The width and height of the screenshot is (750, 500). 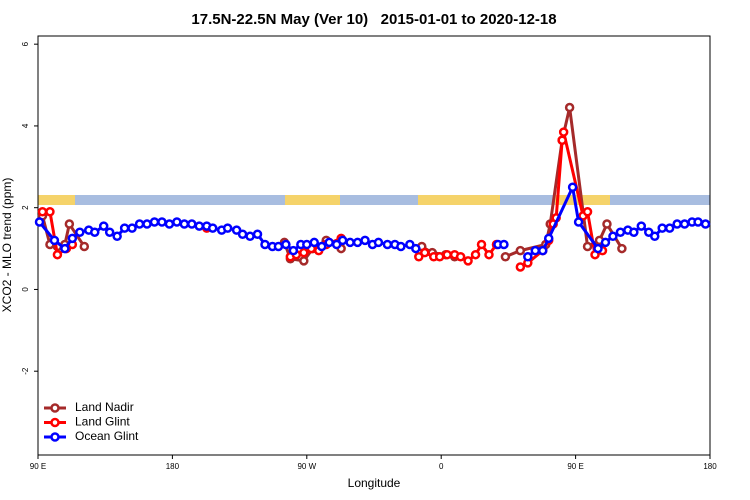 I want to click on x-axis-label: Longitude, so click(x=374, y=483).